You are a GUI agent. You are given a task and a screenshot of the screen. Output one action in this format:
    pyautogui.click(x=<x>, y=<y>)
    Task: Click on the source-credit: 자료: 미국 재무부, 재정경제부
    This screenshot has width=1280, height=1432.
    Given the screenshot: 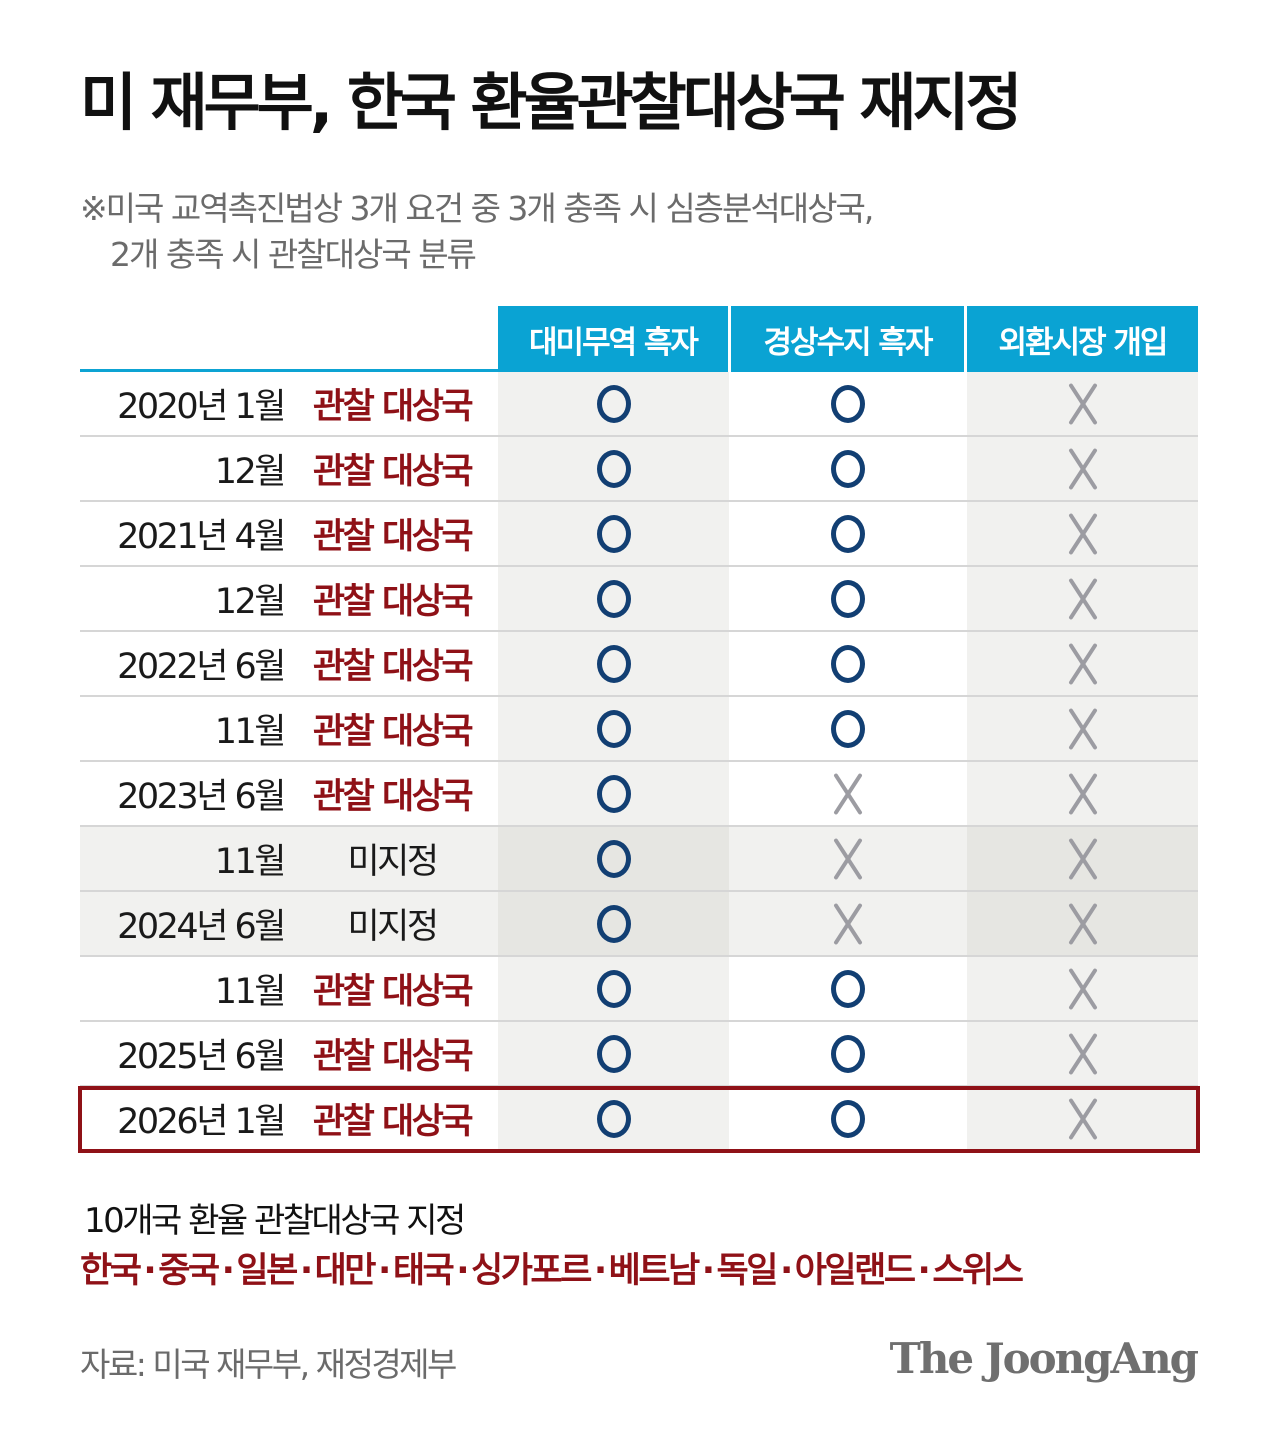 What is the action you would take?
    pyautogui.click(x=268, y=1364)
    